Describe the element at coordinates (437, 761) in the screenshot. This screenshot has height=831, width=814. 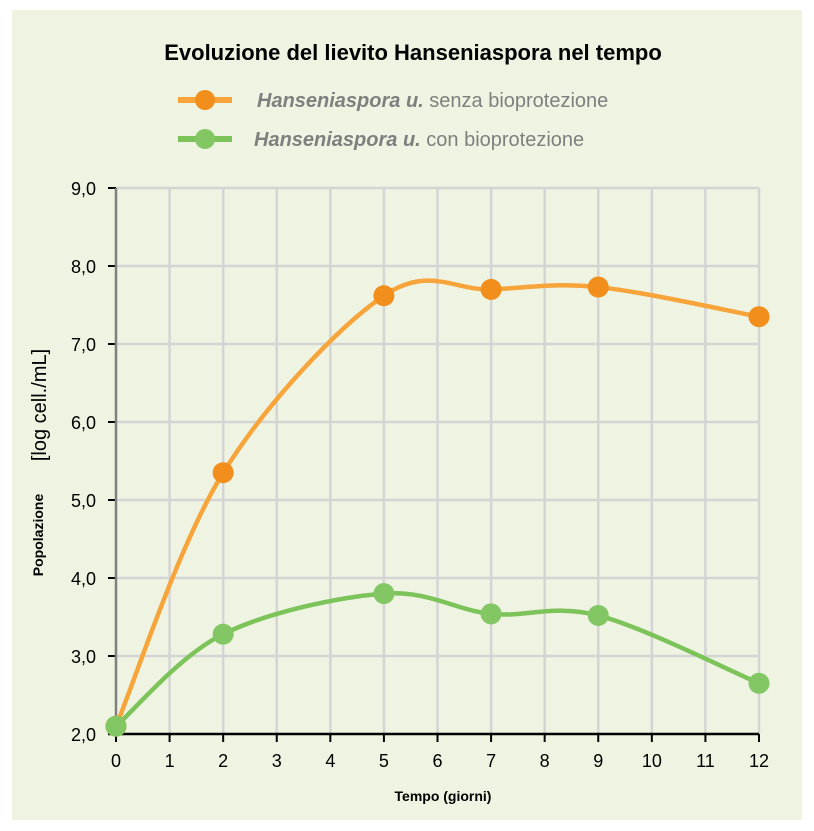
I see `x-tick-label: 6` at that location.